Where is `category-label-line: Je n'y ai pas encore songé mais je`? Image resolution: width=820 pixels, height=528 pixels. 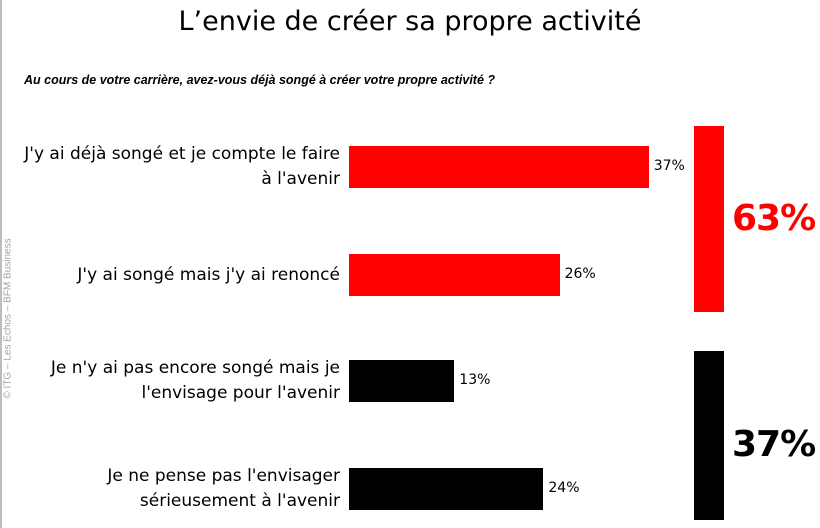
category-label-line: Je n'y ai pas encore songé mais je is located at coordinates (195, 368).